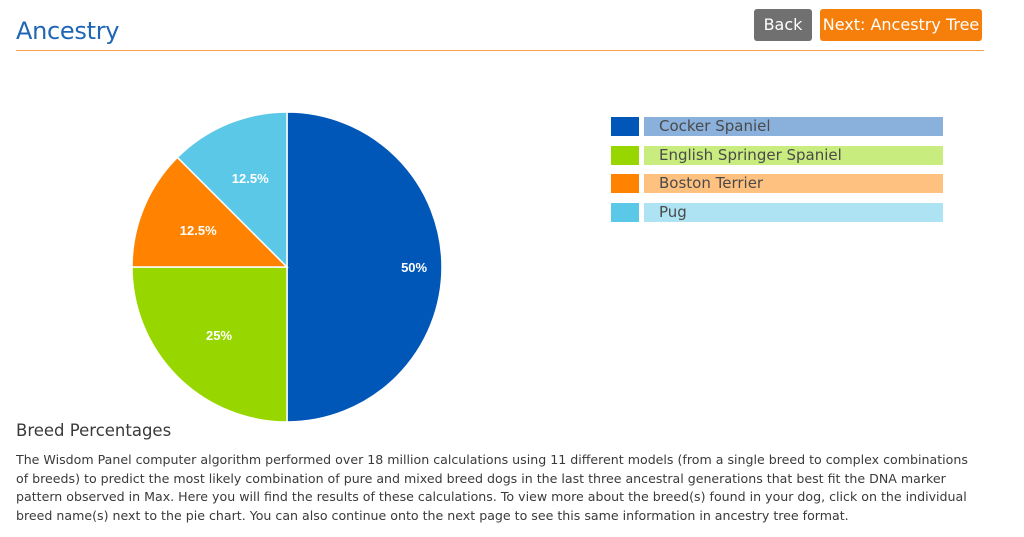 This screenshot has height=537, width=1024. What do you see at coordinates (232, 190) in the screenshot?
I see `pie-slice-pug` at bounding box center [232, 190].